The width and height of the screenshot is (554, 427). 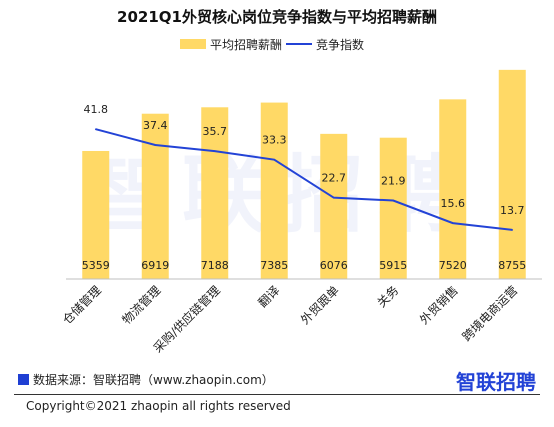 What do you see at coordinates (334, 265) in the screenshot?
I see `bar-value-label: 6076` at bounding box center [334, 265].